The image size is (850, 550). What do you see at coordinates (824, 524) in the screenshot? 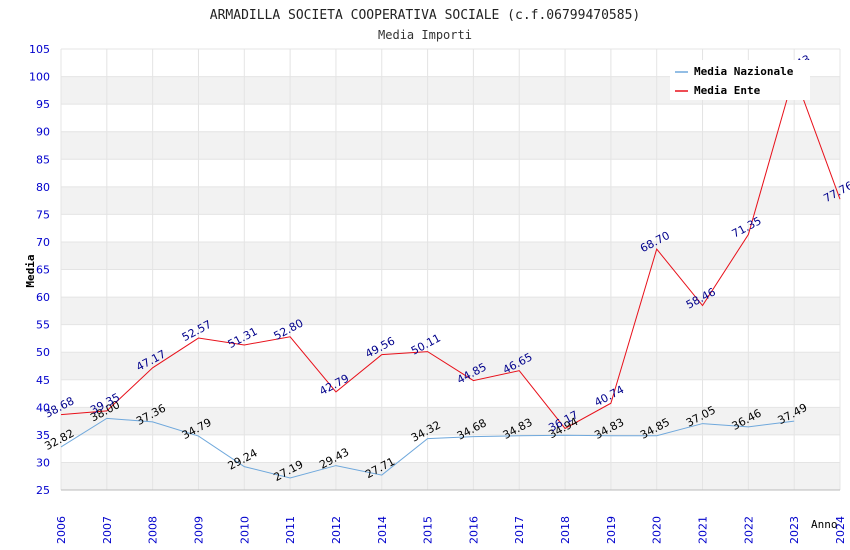
I see `x-axis-label: Anno` at bounding box center [824, 524].